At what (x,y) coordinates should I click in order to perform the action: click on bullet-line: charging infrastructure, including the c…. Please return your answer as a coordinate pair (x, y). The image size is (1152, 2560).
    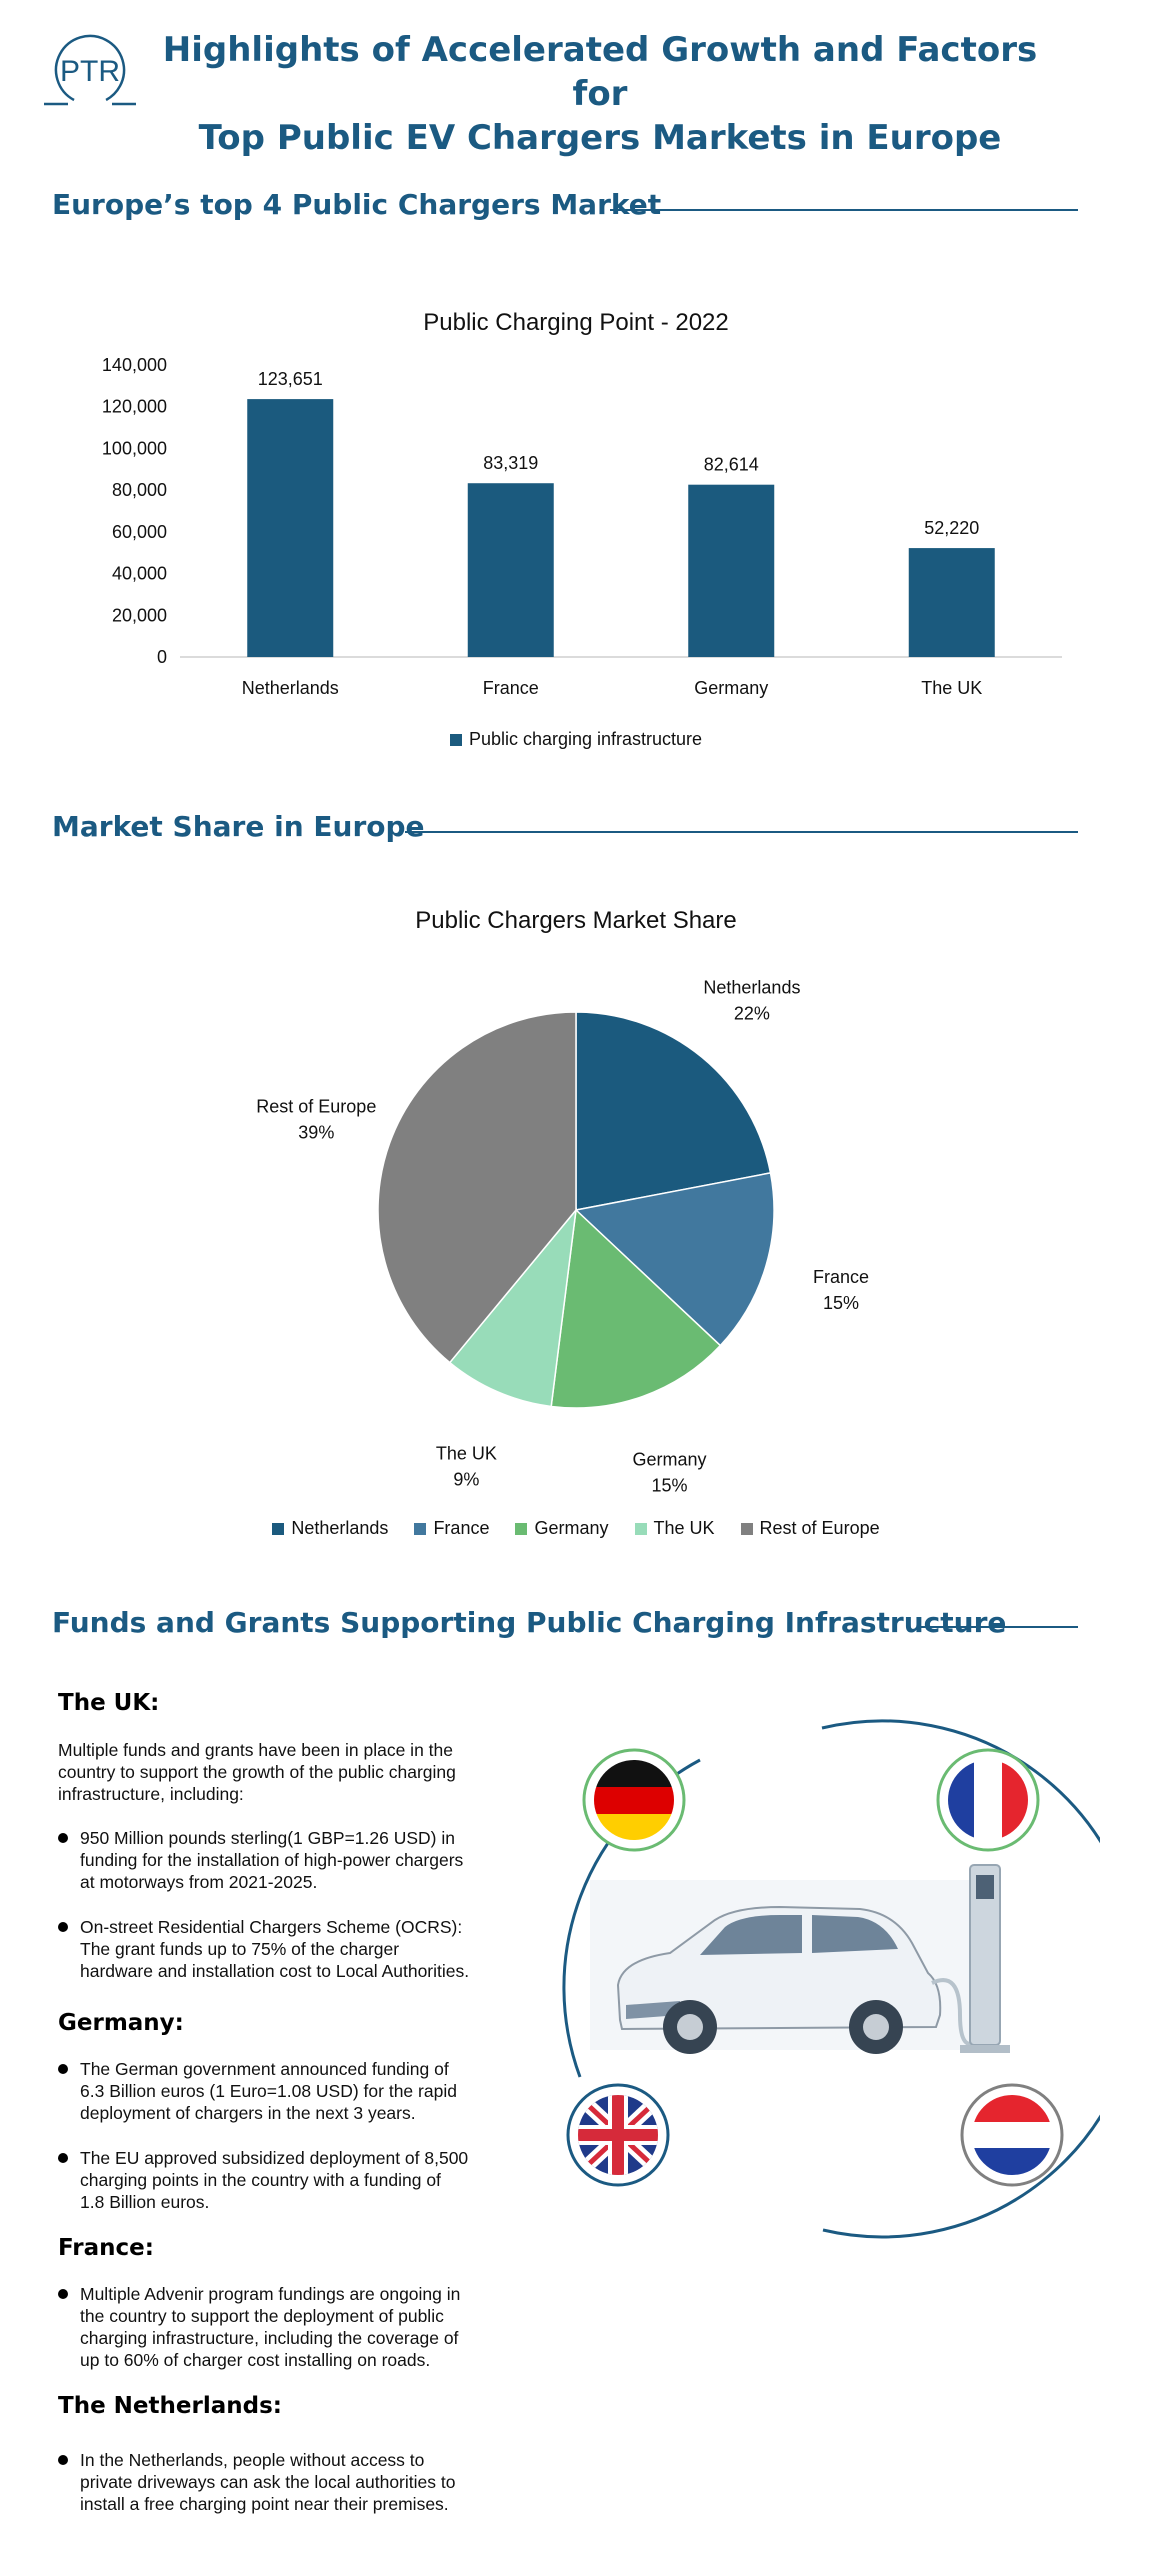
    Looking at the image, I should click on (269, 2338).